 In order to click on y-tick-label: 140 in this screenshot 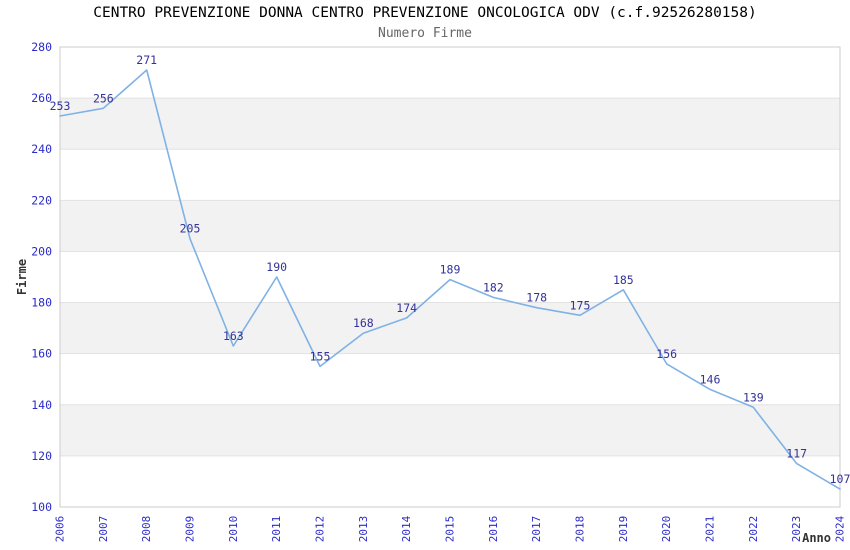, I will do `click(41, 405)`.